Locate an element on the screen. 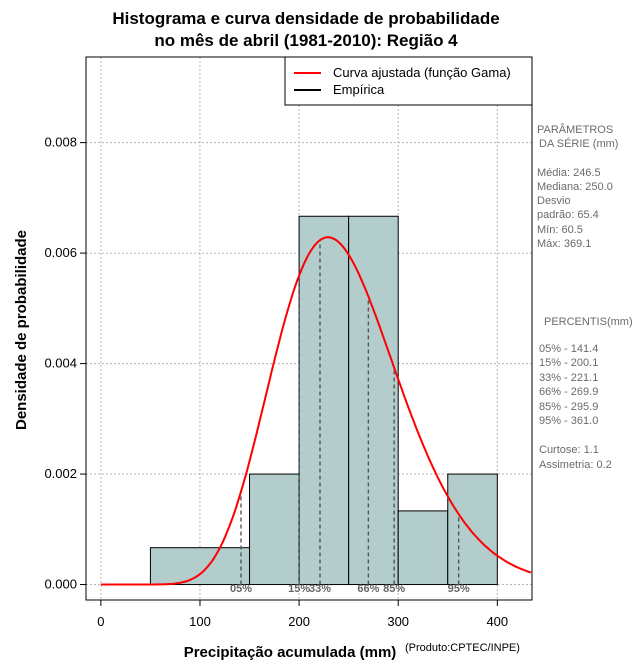 This screenshot has width=640, height=660. percentis-title: PERCENTIS(mm) is located at coordinates (588, 322).